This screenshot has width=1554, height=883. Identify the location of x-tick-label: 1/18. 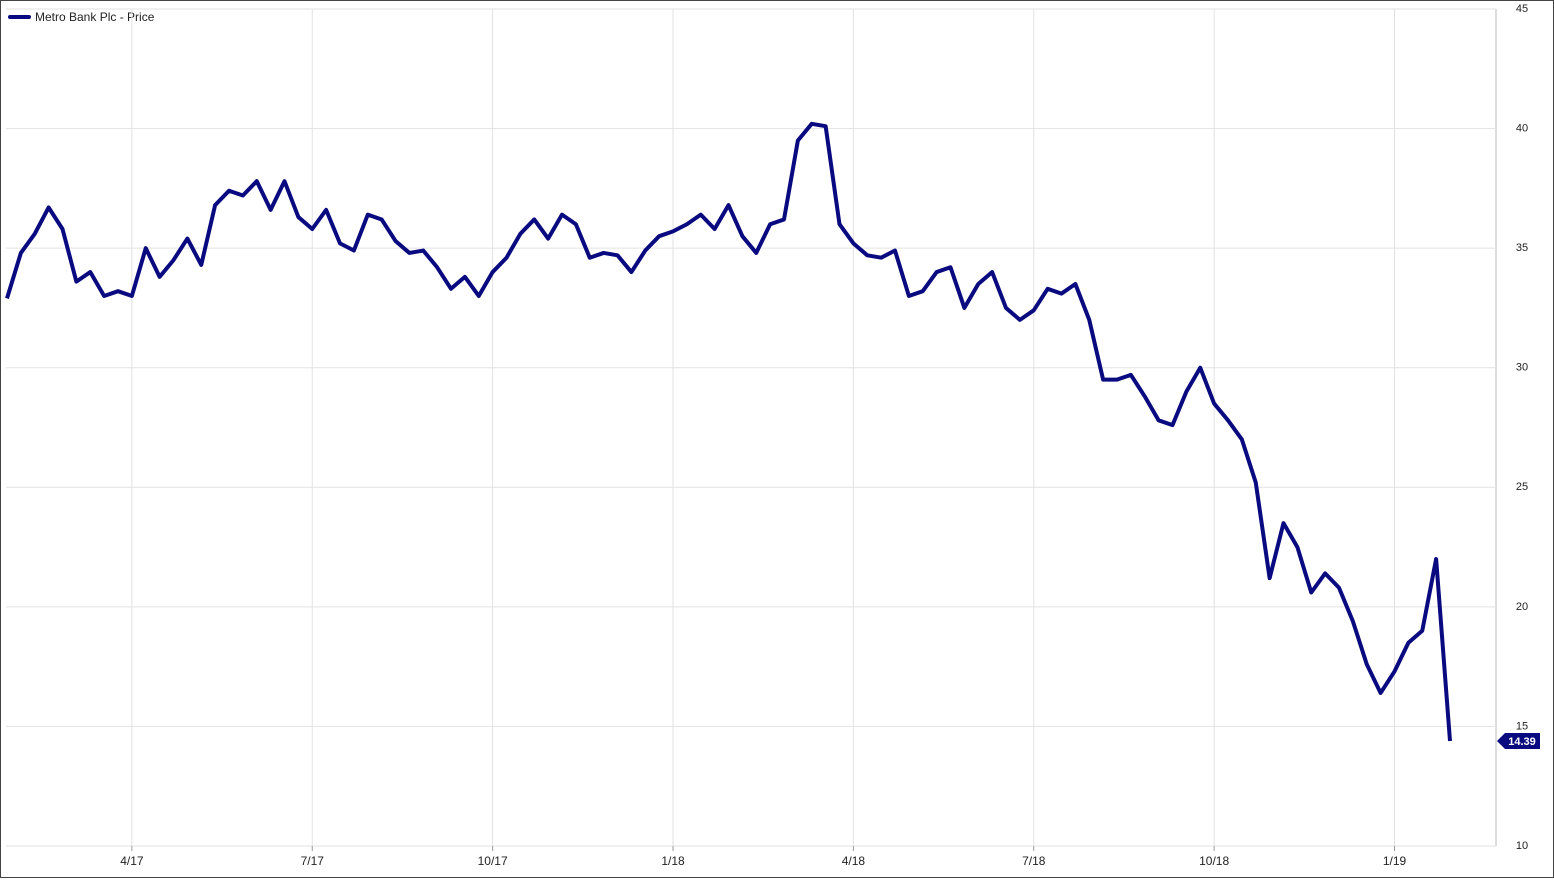
(673, 861).